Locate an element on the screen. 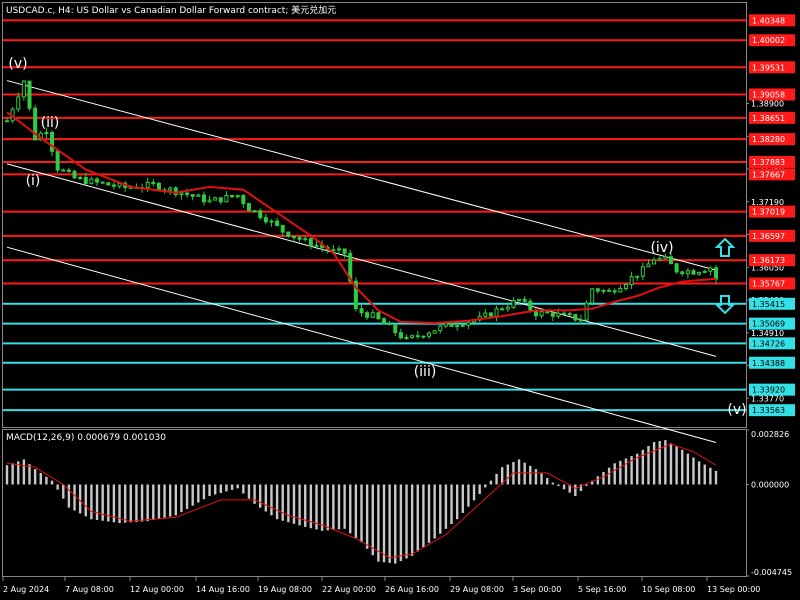 The width and height of the screenshot is (800, 600). macd-tick-label: 0.002826 is located at coordinates (770, 434).